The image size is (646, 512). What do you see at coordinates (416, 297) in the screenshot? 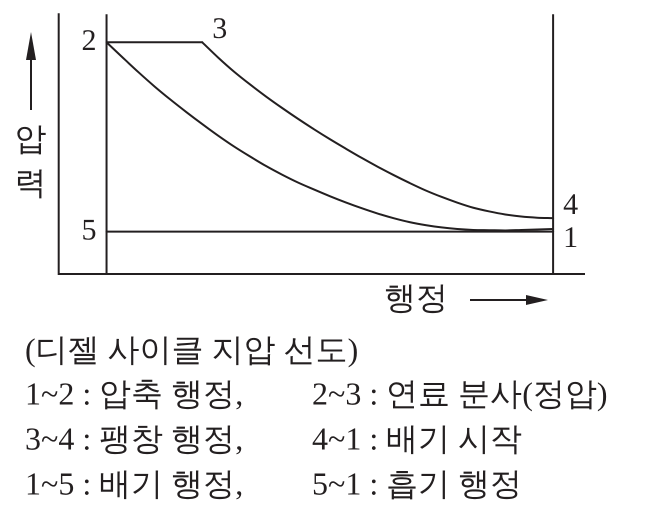
I see `x-axis-title: 행정` at bounding box center [416, 297].